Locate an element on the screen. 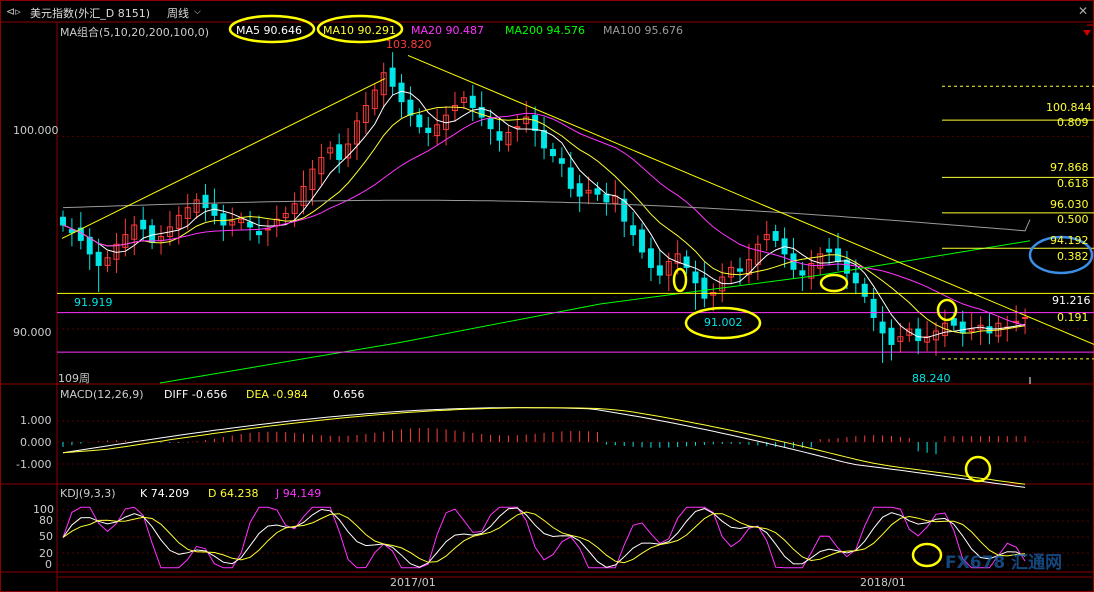 This screenshot has height=592, width=1094. fib-ratio-label: 0.618 is located at coordinates (1073, 183).